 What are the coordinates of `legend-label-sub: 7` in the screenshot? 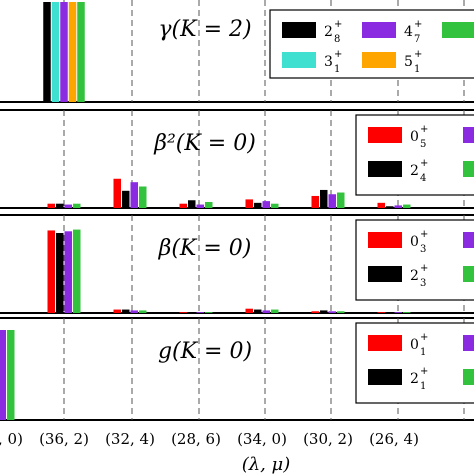 It's located at (417, 39).